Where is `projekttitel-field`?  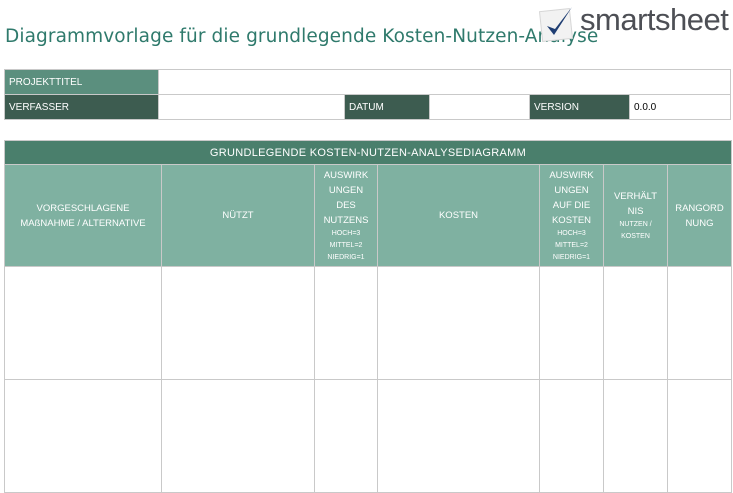 projekttitel-field is located at coordinates (444, 82).